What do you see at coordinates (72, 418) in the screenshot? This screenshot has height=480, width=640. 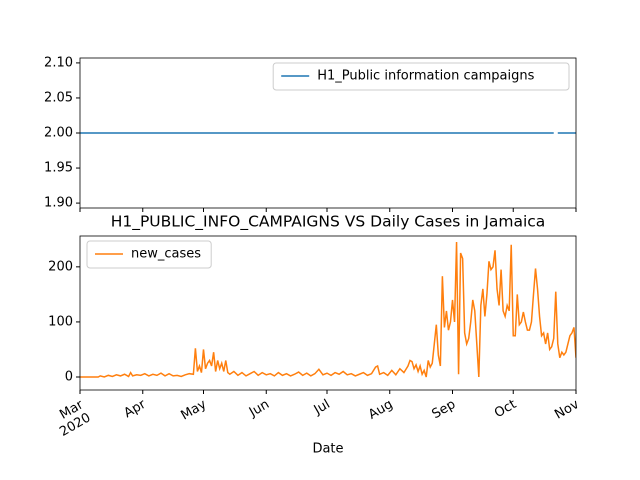 I see `x-tick-label: Mar2020` at bounding box center [72, 418].